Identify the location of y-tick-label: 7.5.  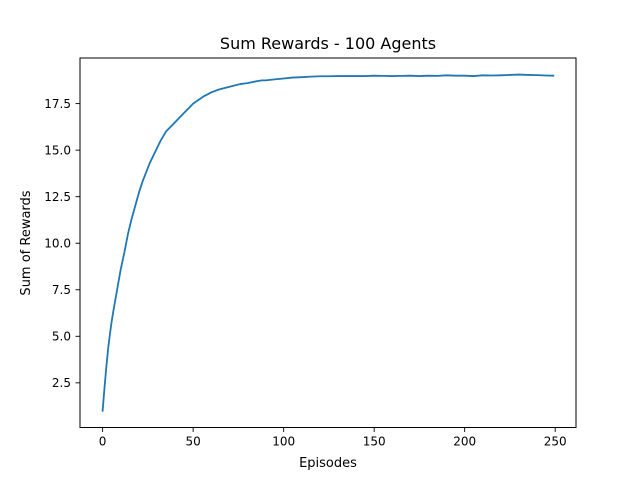
(61, 290).